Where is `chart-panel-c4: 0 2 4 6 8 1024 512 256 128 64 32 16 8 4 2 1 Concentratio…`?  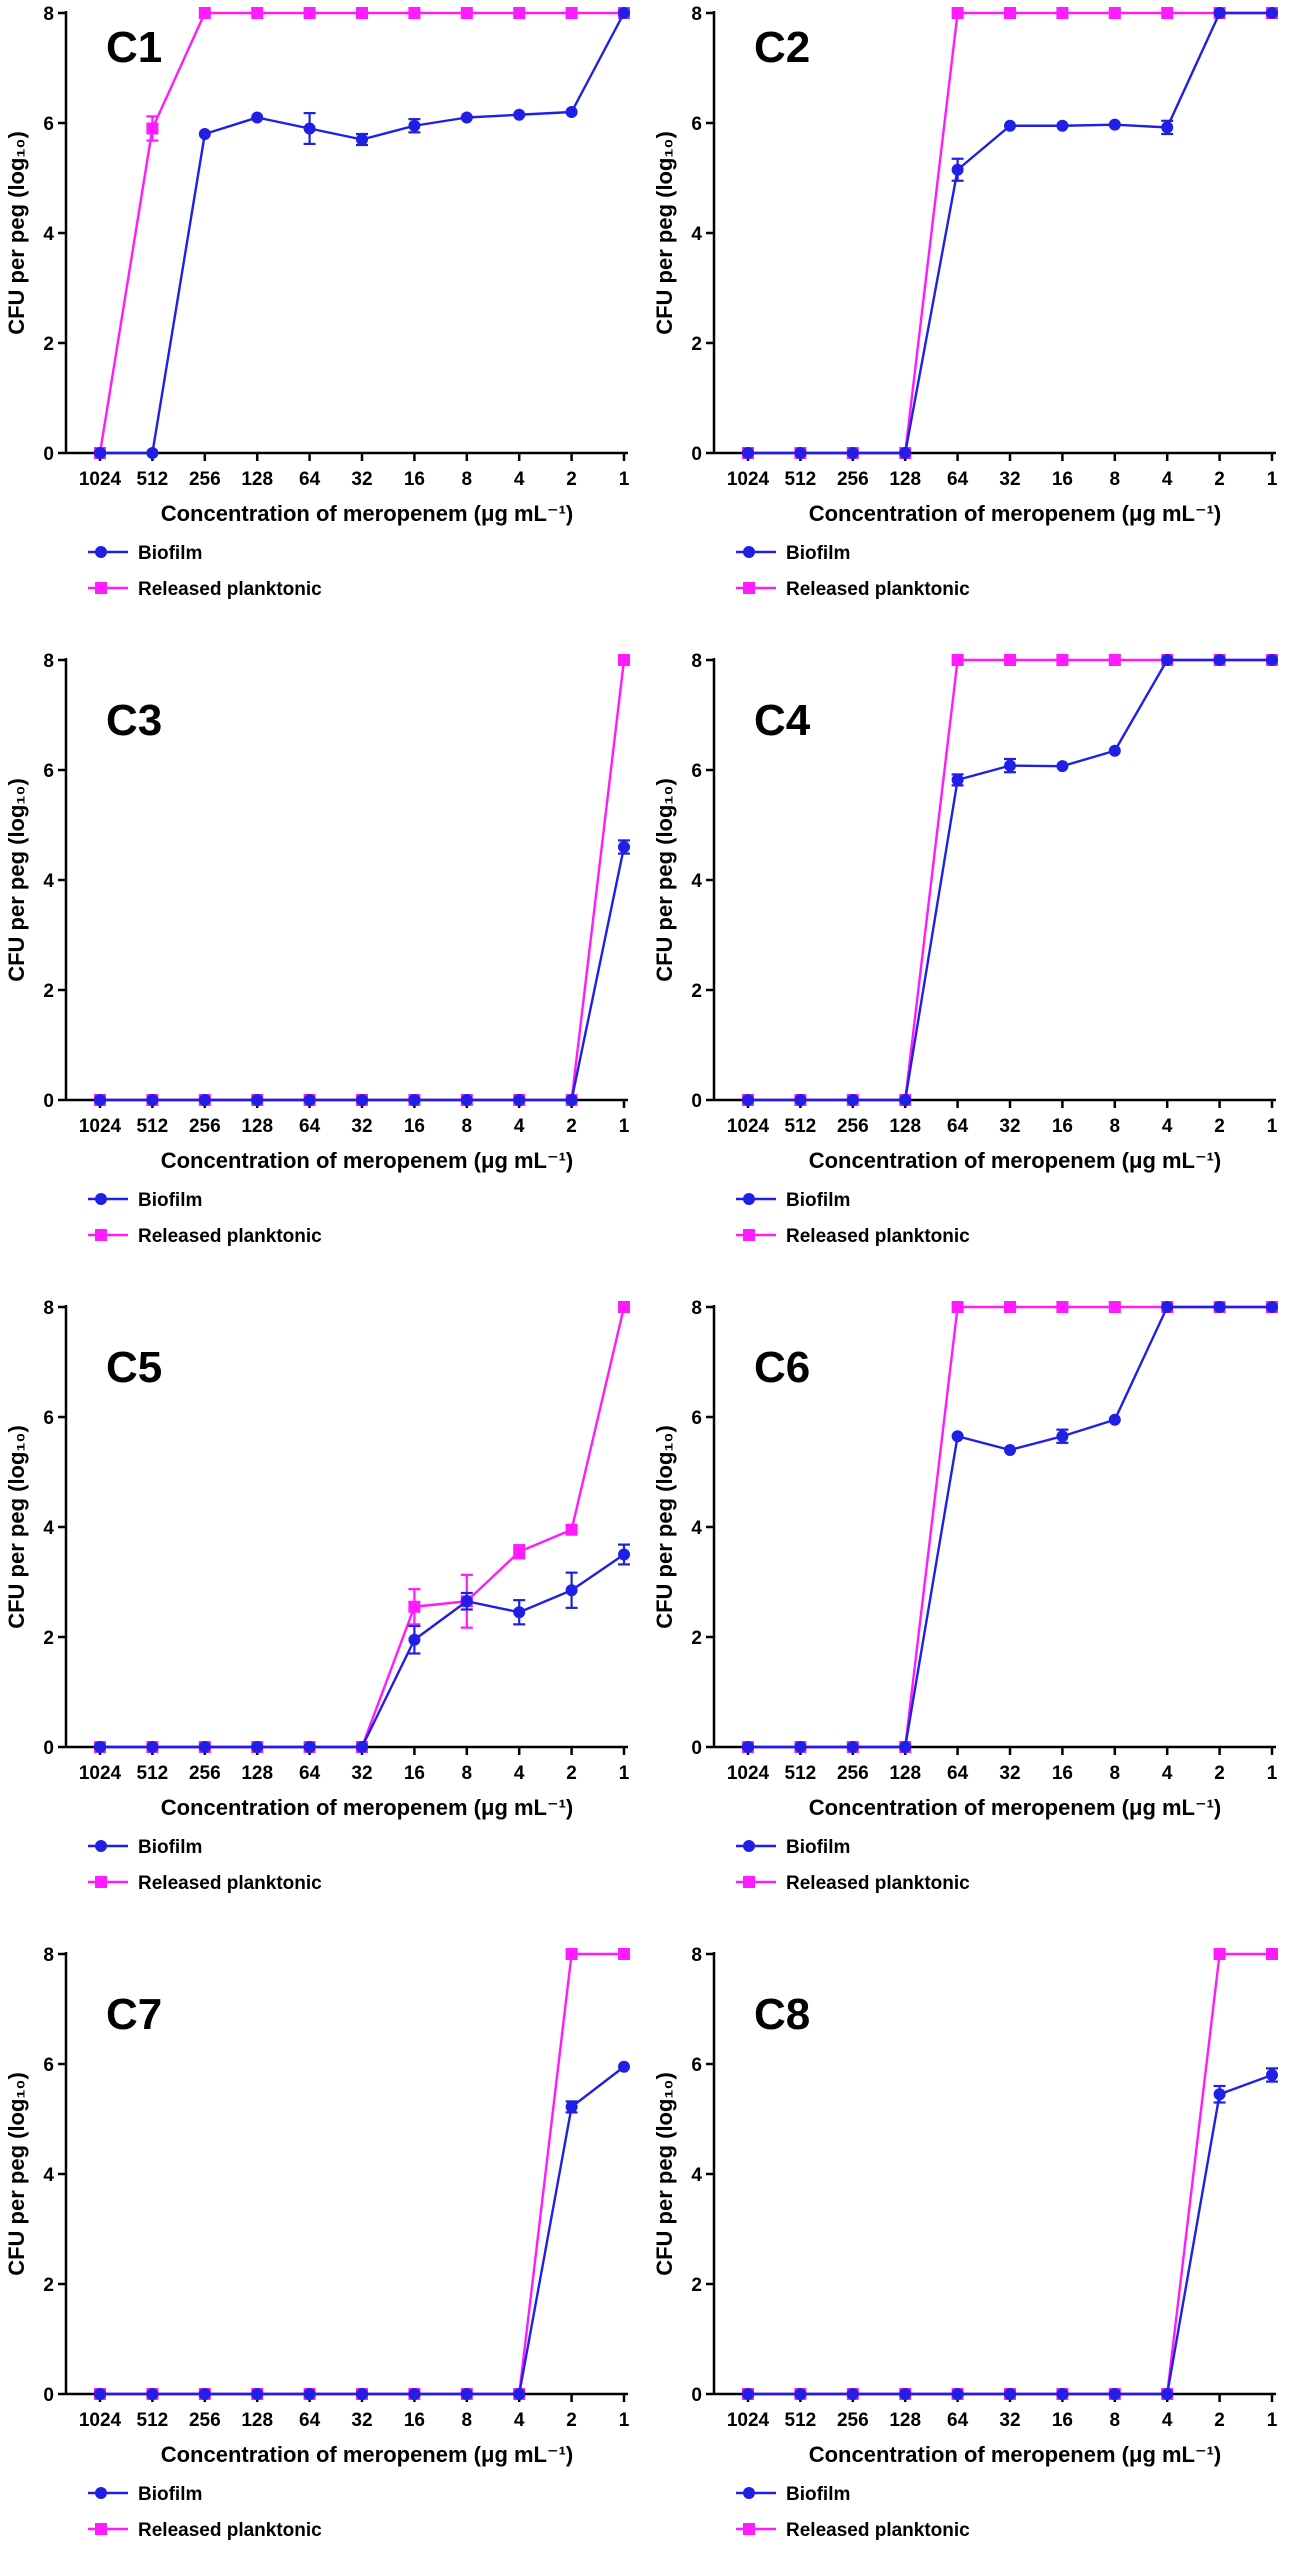 chart-panel-c4: 0 2 4 6 8 1024 512 256 128 64 32 16 8 4 2 1 Concentratio… is located at coordinates (965, 949).